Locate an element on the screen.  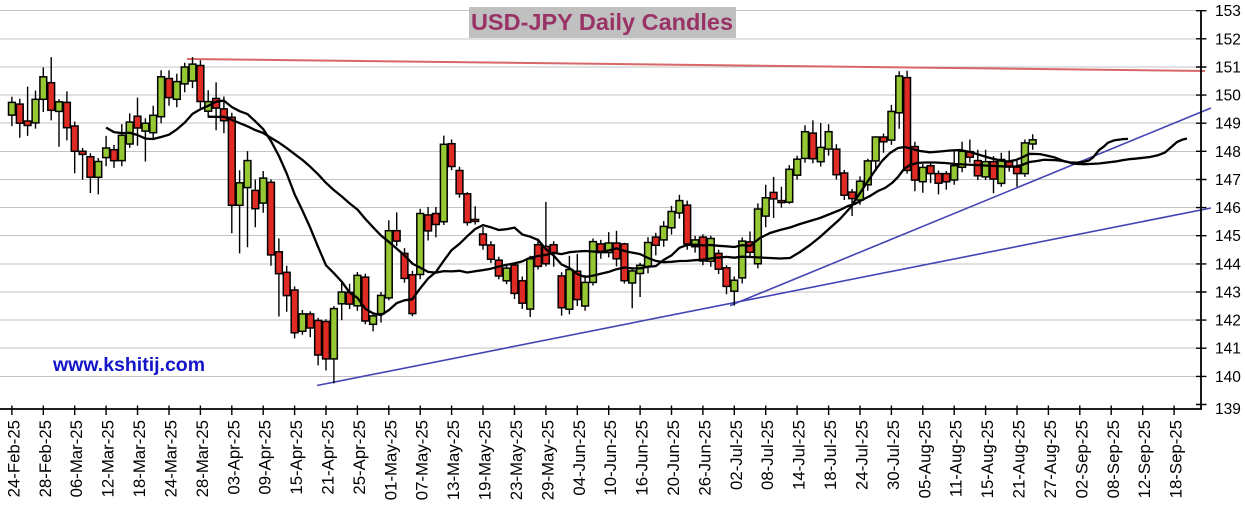
svg-text: 28-Feb-25 is located at coordinates (45, 458).